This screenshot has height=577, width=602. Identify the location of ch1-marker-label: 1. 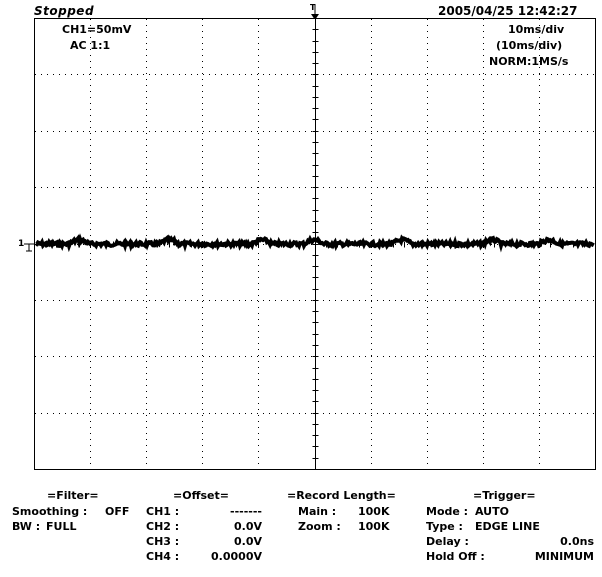
(21, 244).